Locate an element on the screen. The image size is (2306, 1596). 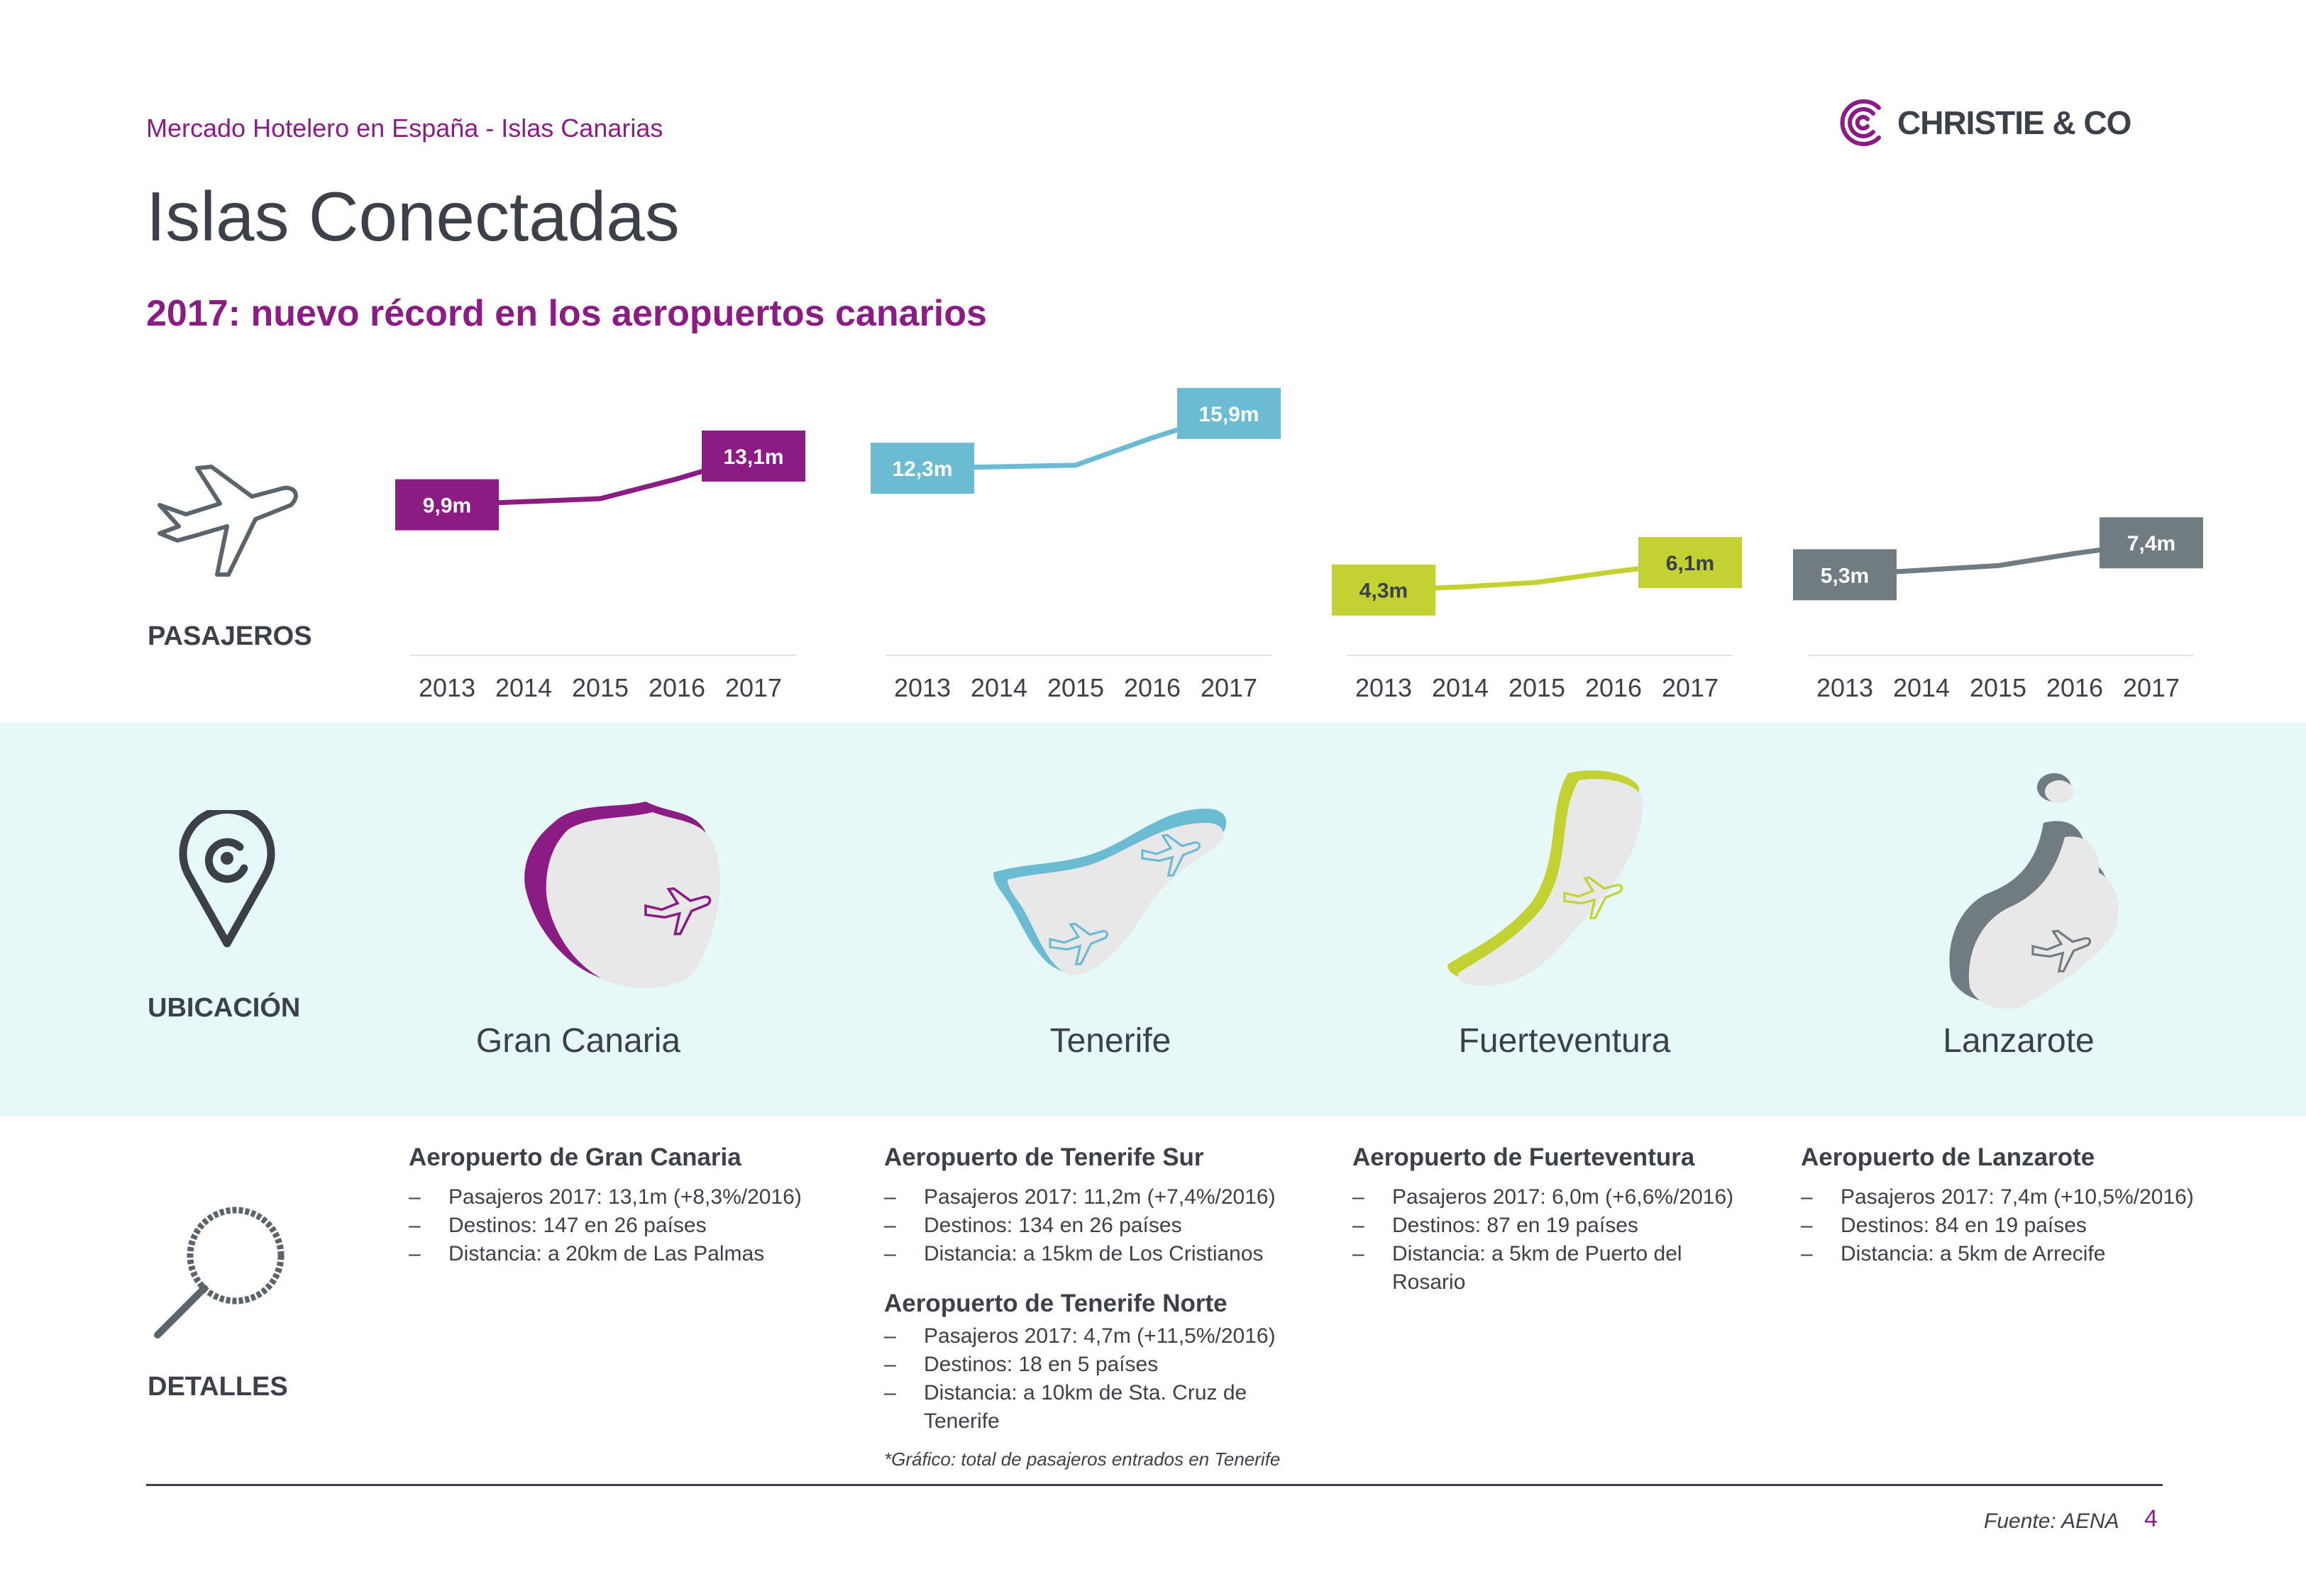
chart-gran-canaria: 2013 2014 2015 2016 2017 9,9m 13,1m is located at coordinates (634, 542).